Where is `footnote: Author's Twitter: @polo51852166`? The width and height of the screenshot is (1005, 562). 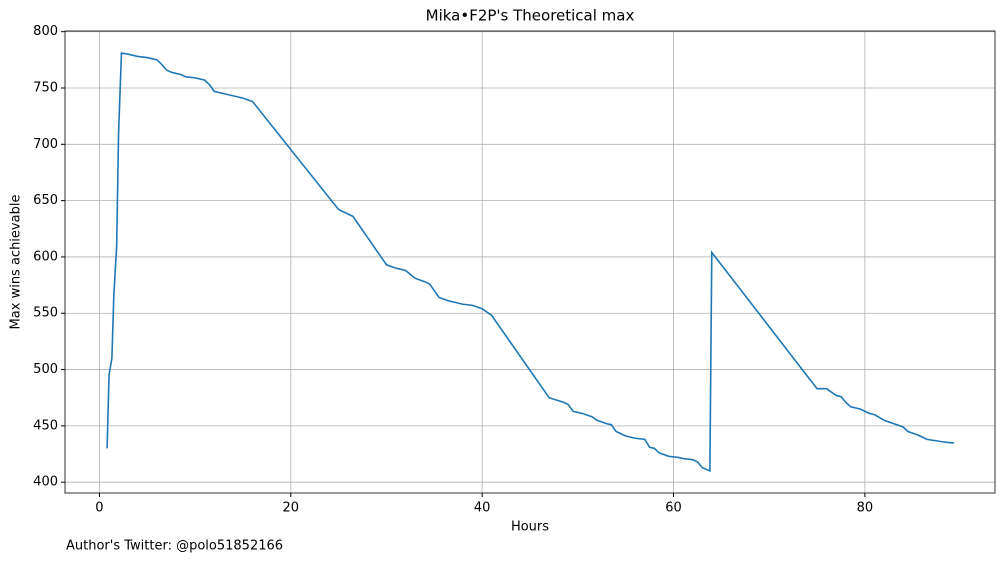 footnote: Author's Twitter: @polo51852166 is located at coordinates (174, 546).